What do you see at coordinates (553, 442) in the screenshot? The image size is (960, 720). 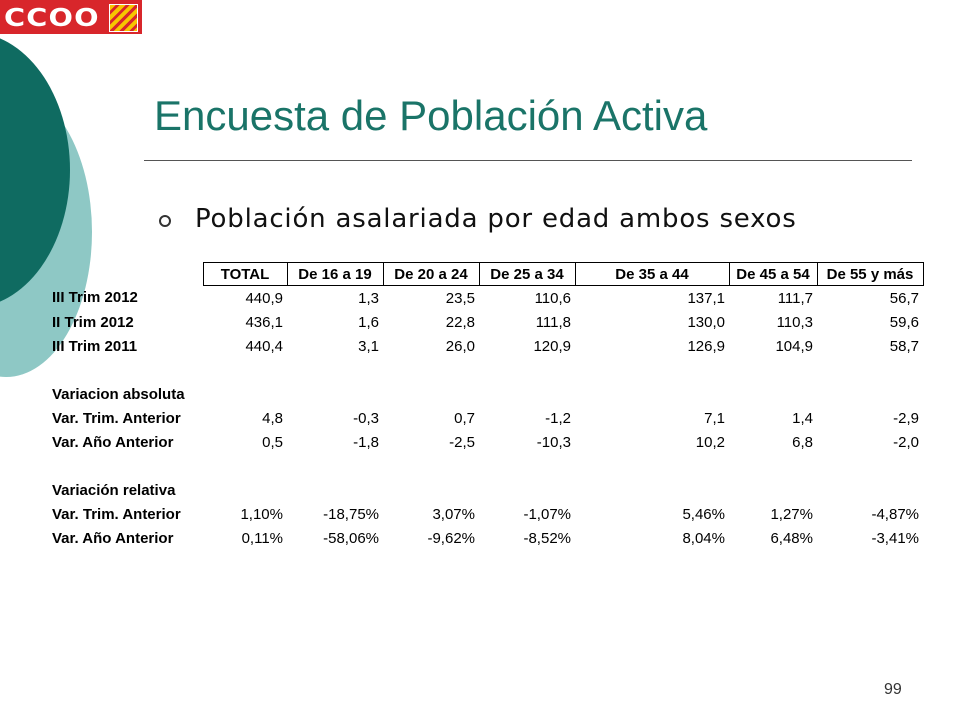 I see `table-cell: -10,3` at bounding box center [553, 442].